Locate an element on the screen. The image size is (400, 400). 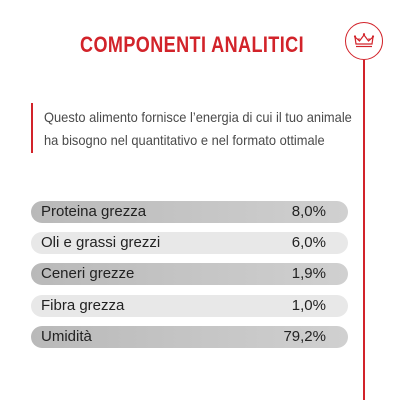
divider-line is located at coordinates (364, 230).